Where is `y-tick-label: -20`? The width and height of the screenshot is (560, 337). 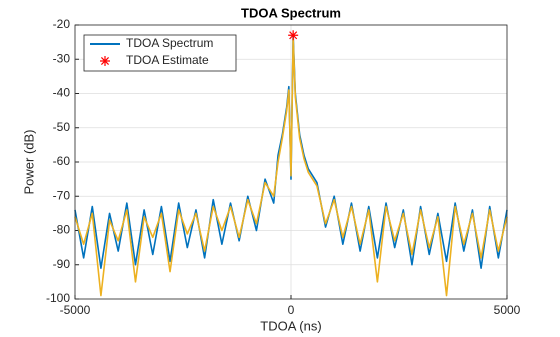 y-tick-label: -20 is located at coordinates (62, 24).